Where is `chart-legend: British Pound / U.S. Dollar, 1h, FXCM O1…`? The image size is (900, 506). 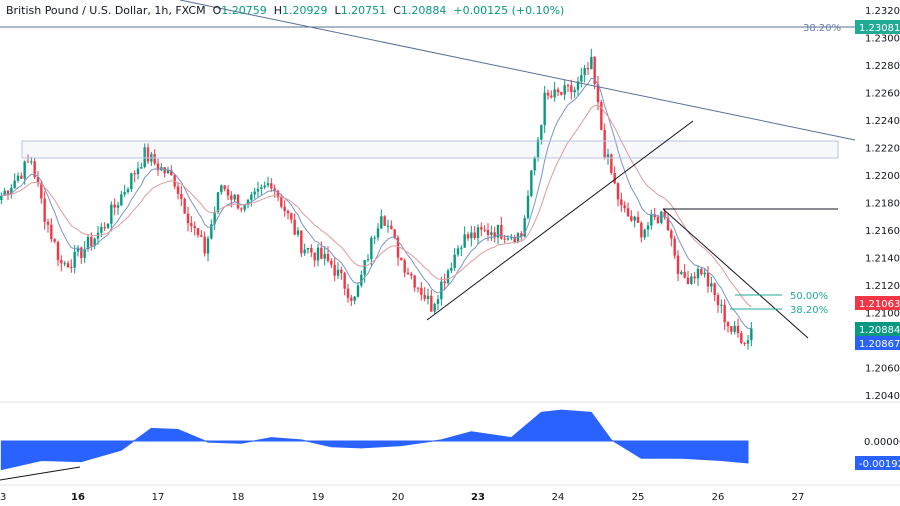
chart-legend: British Pound / U.S. Dollar, 1h, FXCM O1… is located at coordinates (285, 10).